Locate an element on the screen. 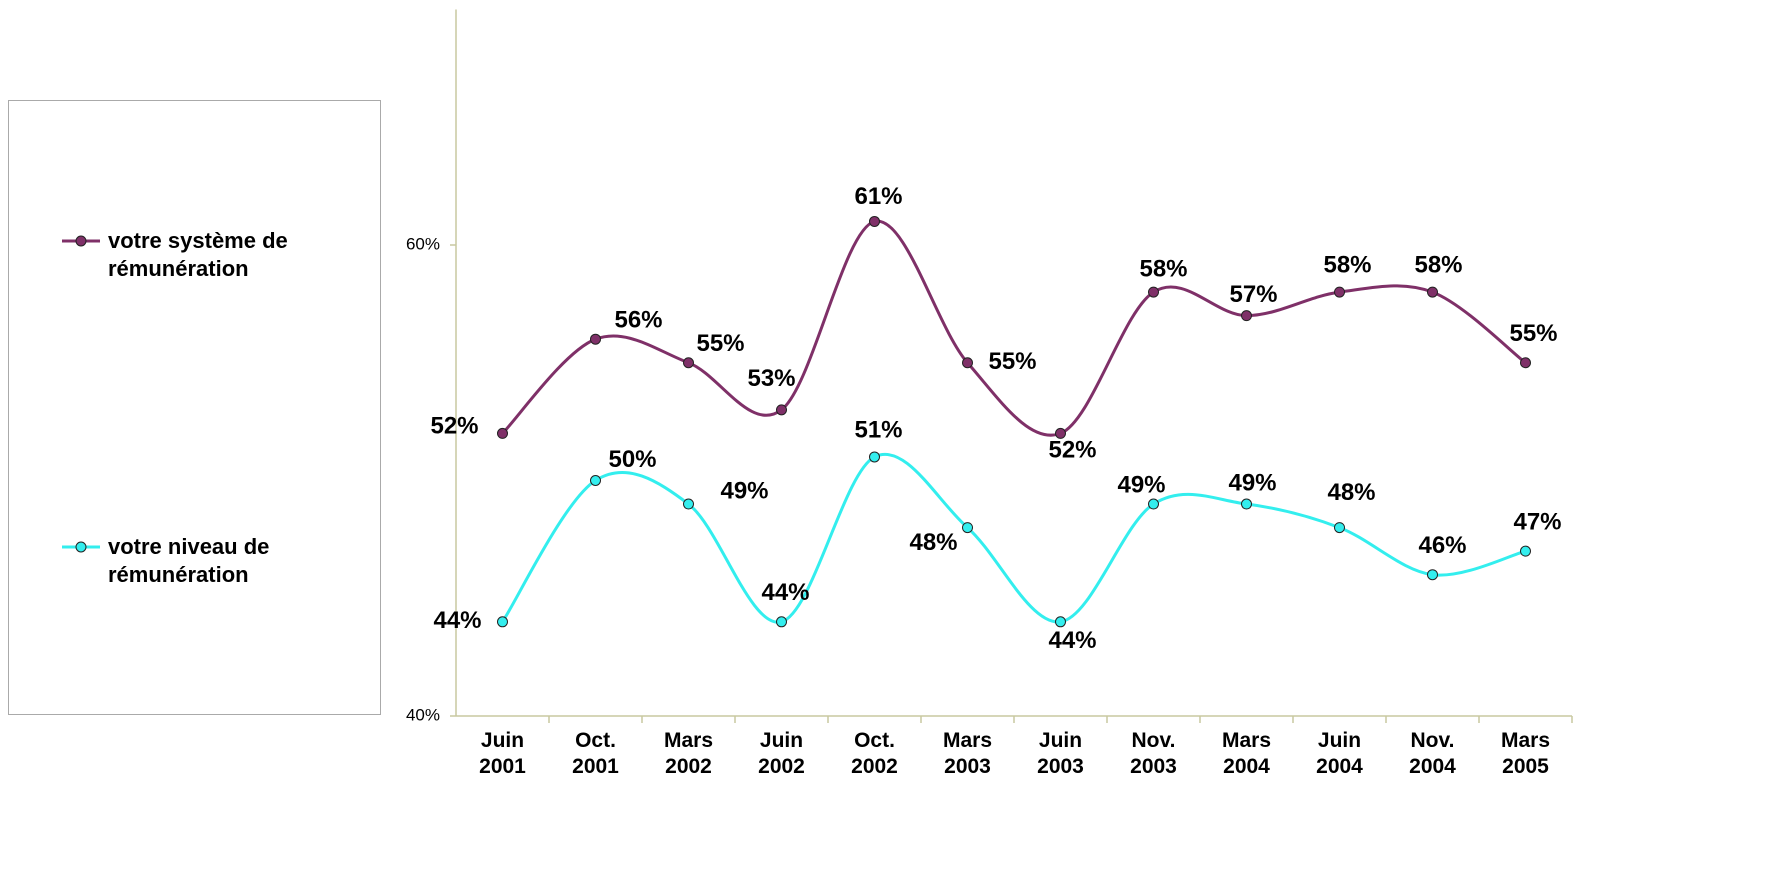 The width and height of the screenshot is (1773, 880). x-tick-label: Oct. 2001 is located at coordinates (595, 753).